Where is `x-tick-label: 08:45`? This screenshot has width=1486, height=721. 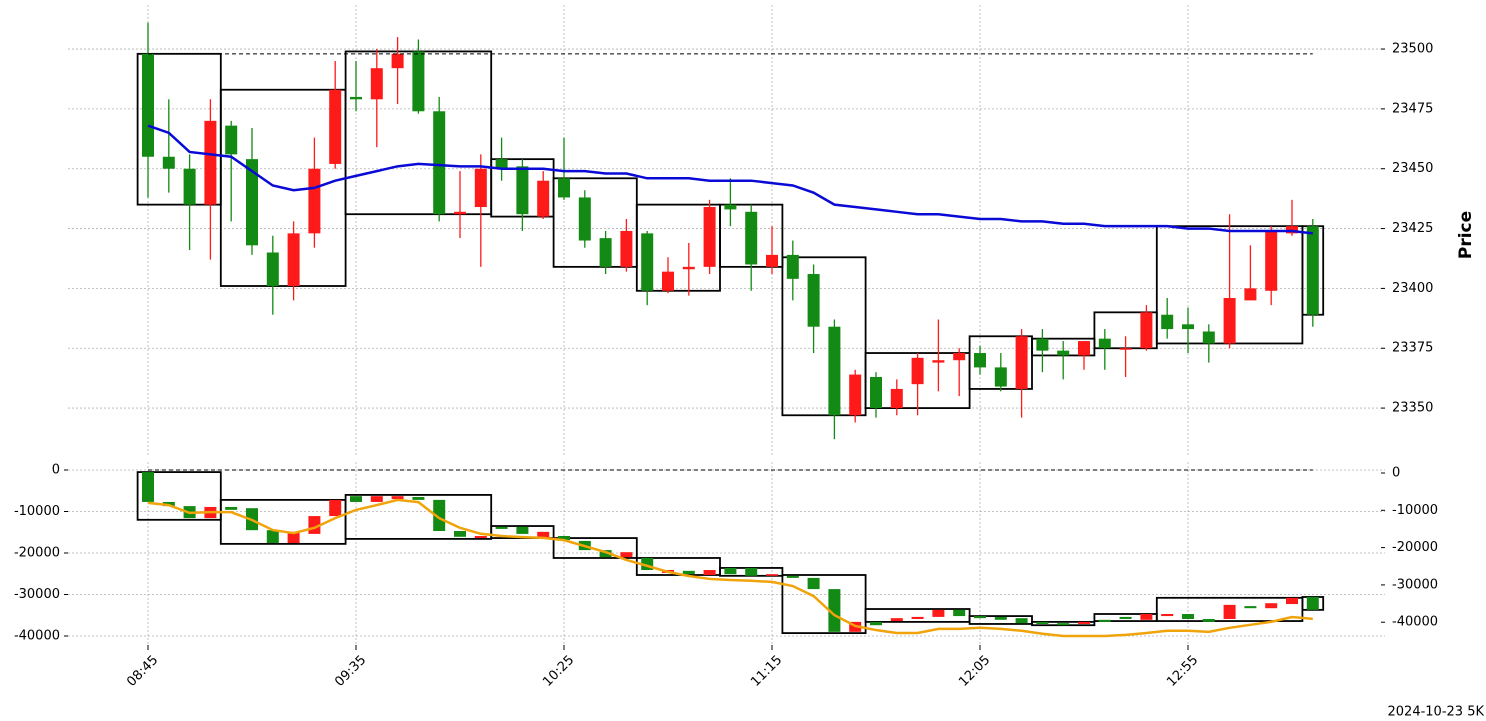
x-tick-label: 08:45 is located at coordinates (142, 671).